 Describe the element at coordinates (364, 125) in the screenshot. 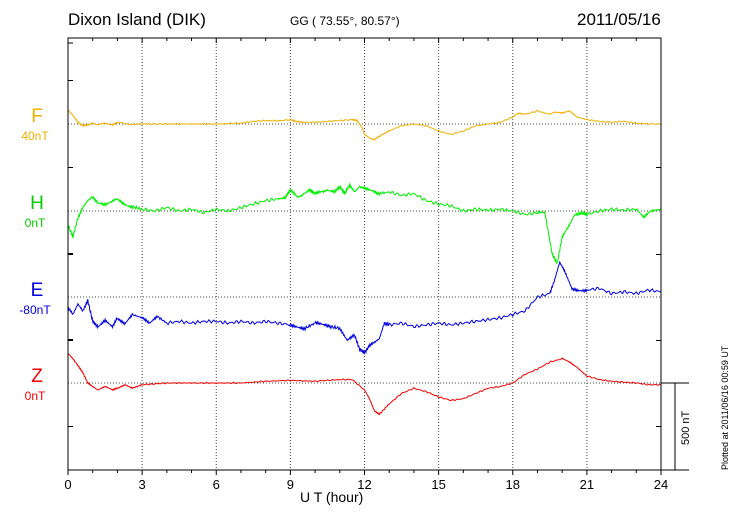

I see `series-line-f` at that location.